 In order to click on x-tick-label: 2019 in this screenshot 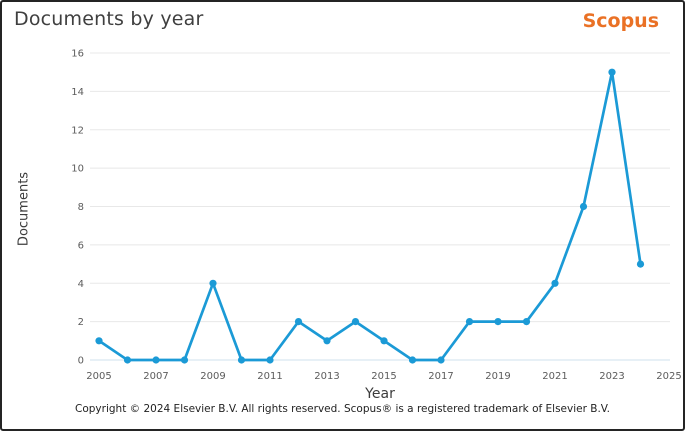, I will do `click(497, 376)`.